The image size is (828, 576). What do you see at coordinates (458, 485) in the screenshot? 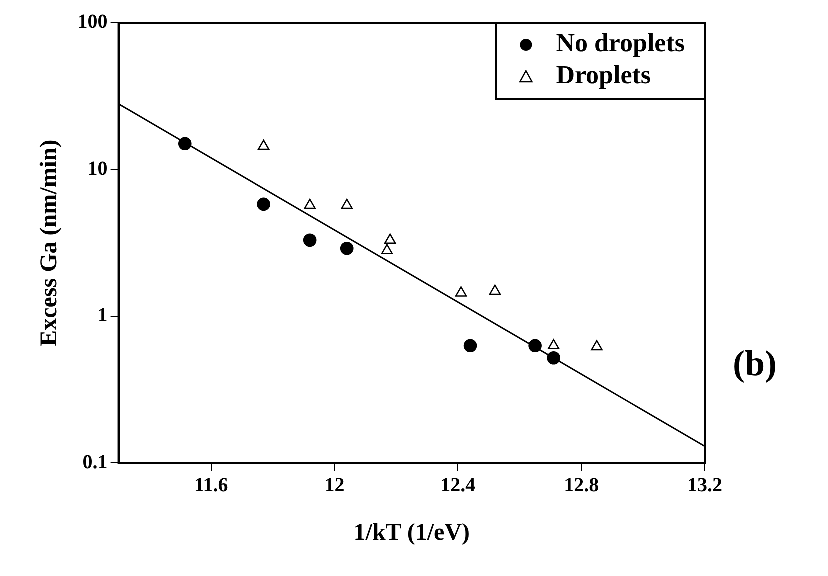
I see `x-tick-label: 12.4` at bounding box center [458, 485].